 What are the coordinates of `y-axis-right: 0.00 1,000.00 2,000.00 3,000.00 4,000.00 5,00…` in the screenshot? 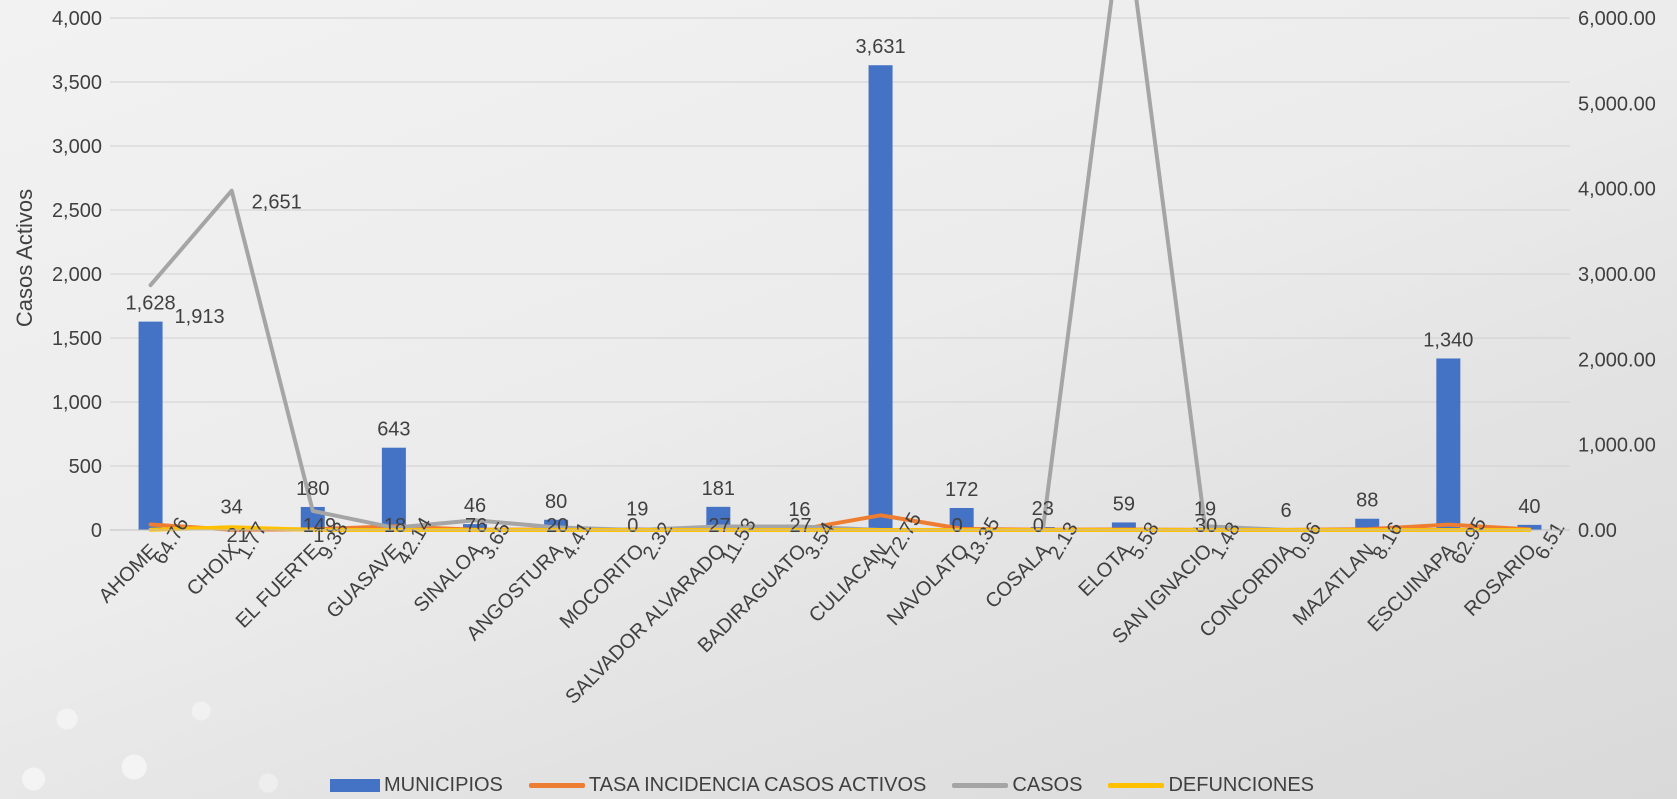 It's located at (1617, 275).